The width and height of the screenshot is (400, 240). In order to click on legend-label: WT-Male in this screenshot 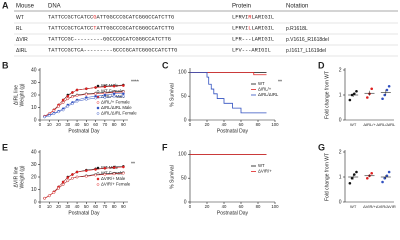, I will do `click(110, 85)`.